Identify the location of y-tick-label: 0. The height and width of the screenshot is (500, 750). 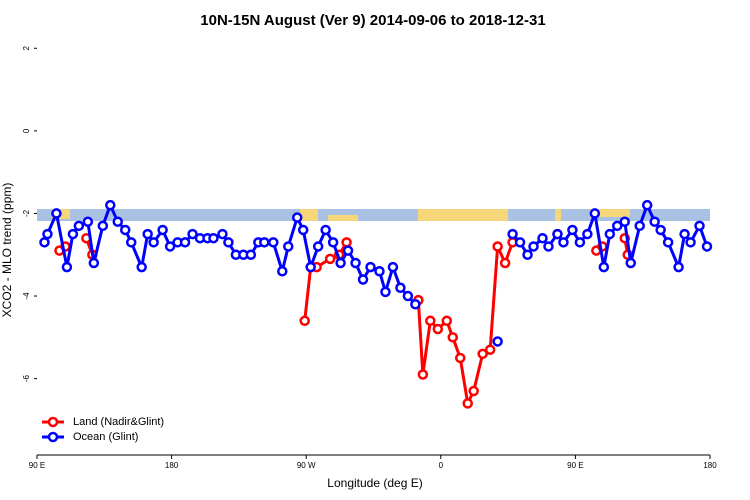
(26, 130).